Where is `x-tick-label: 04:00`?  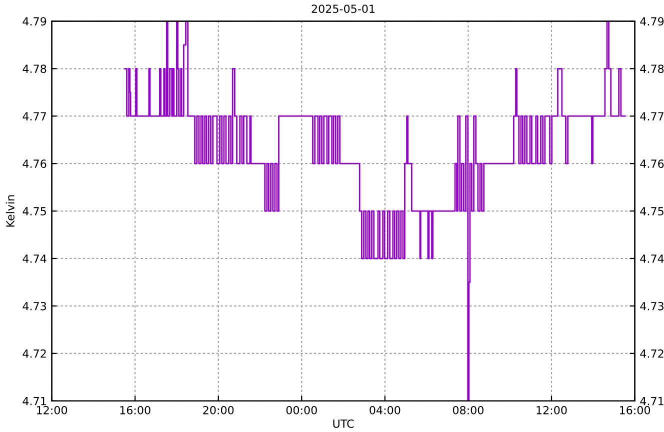
x-tick-label: 04:00 is located at coordinates (385, 410).